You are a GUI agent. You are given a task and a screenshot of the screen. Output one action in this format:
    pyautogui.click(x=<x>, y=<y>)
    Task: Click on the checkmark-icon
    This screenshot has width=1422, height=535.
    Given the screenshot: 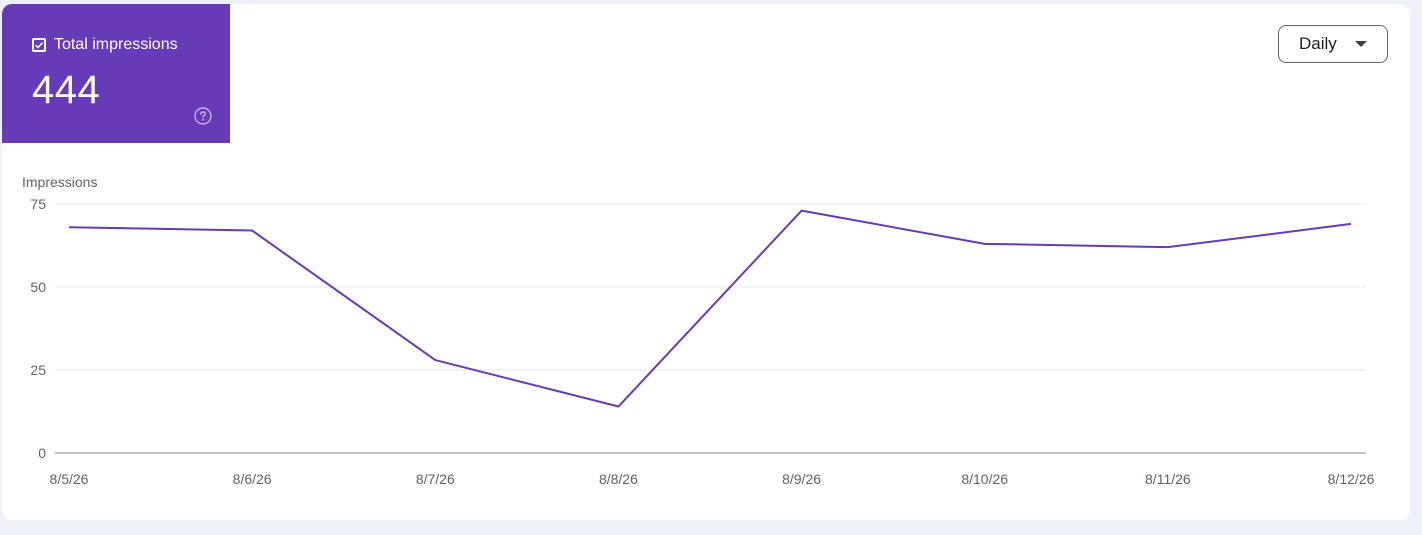 What is the action you would take?
    pyautogui.click(x=39, y=45)
    